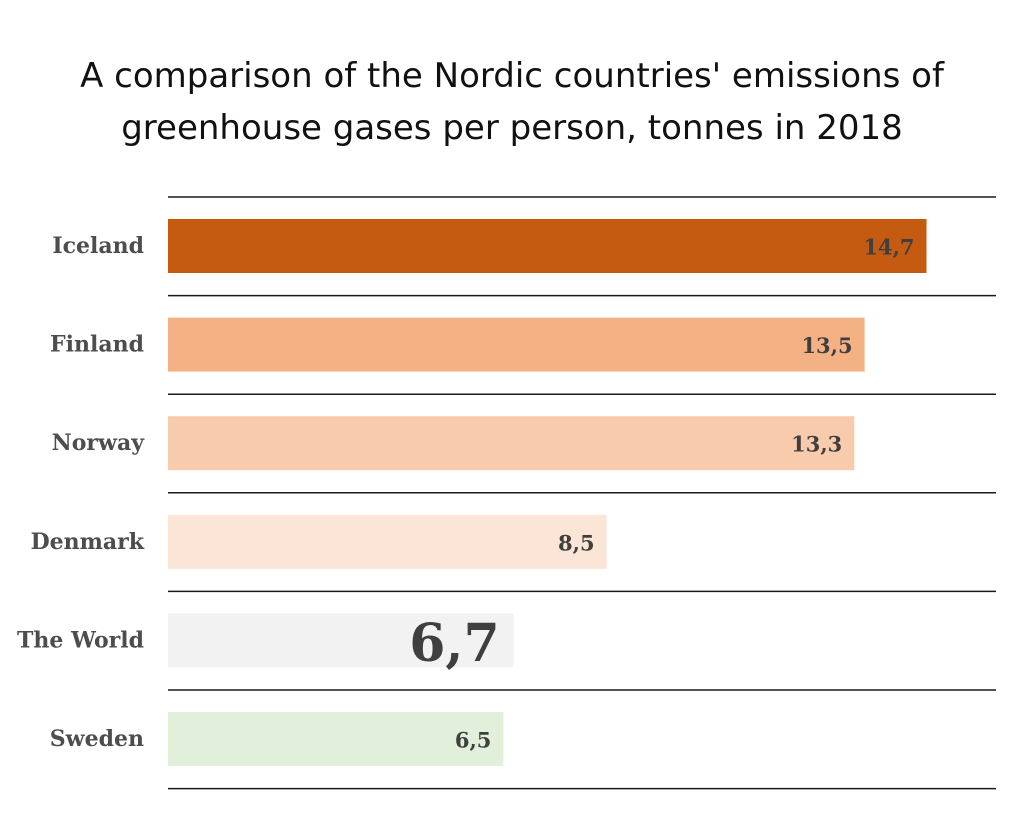 Image resolution: width=1024 pixels, height=815 pixels. What do you see at coordinates (816, 444) in the screenshot?
I see `value-label-norway: 13,3` at bounding box center [816, 444].